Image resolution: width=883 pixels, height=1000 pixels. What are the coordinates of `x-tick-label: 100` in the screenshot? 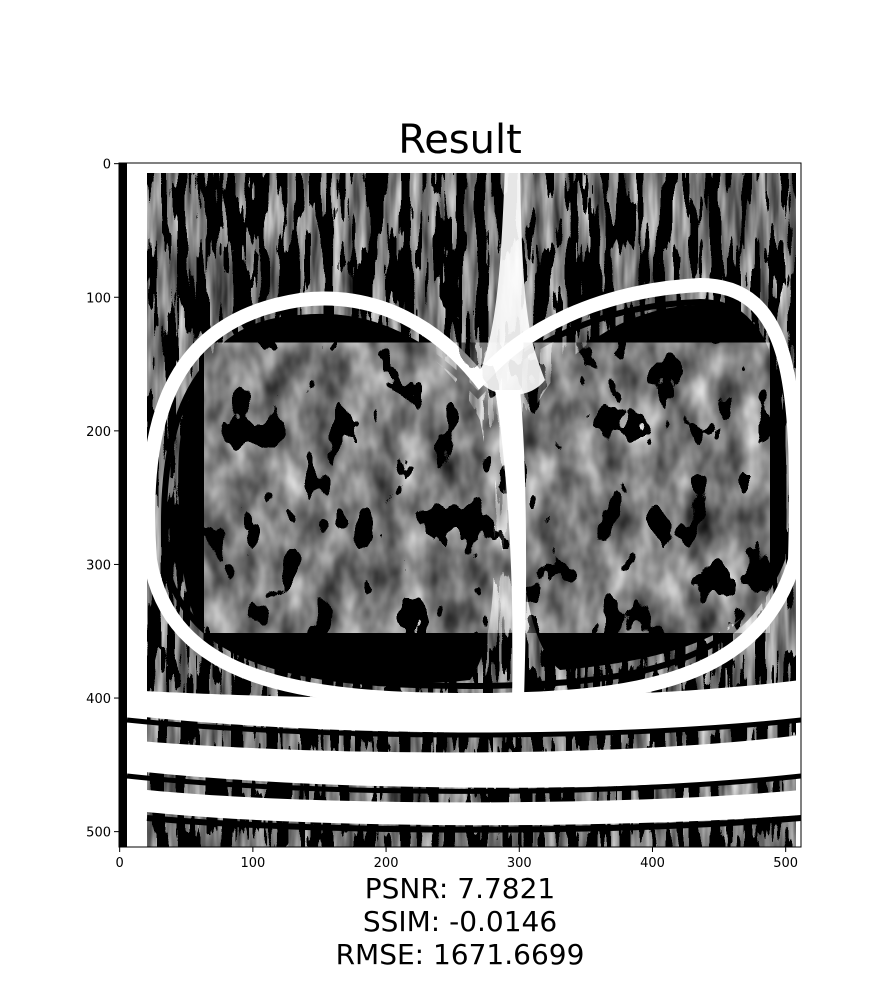 It's located at (252, 863).